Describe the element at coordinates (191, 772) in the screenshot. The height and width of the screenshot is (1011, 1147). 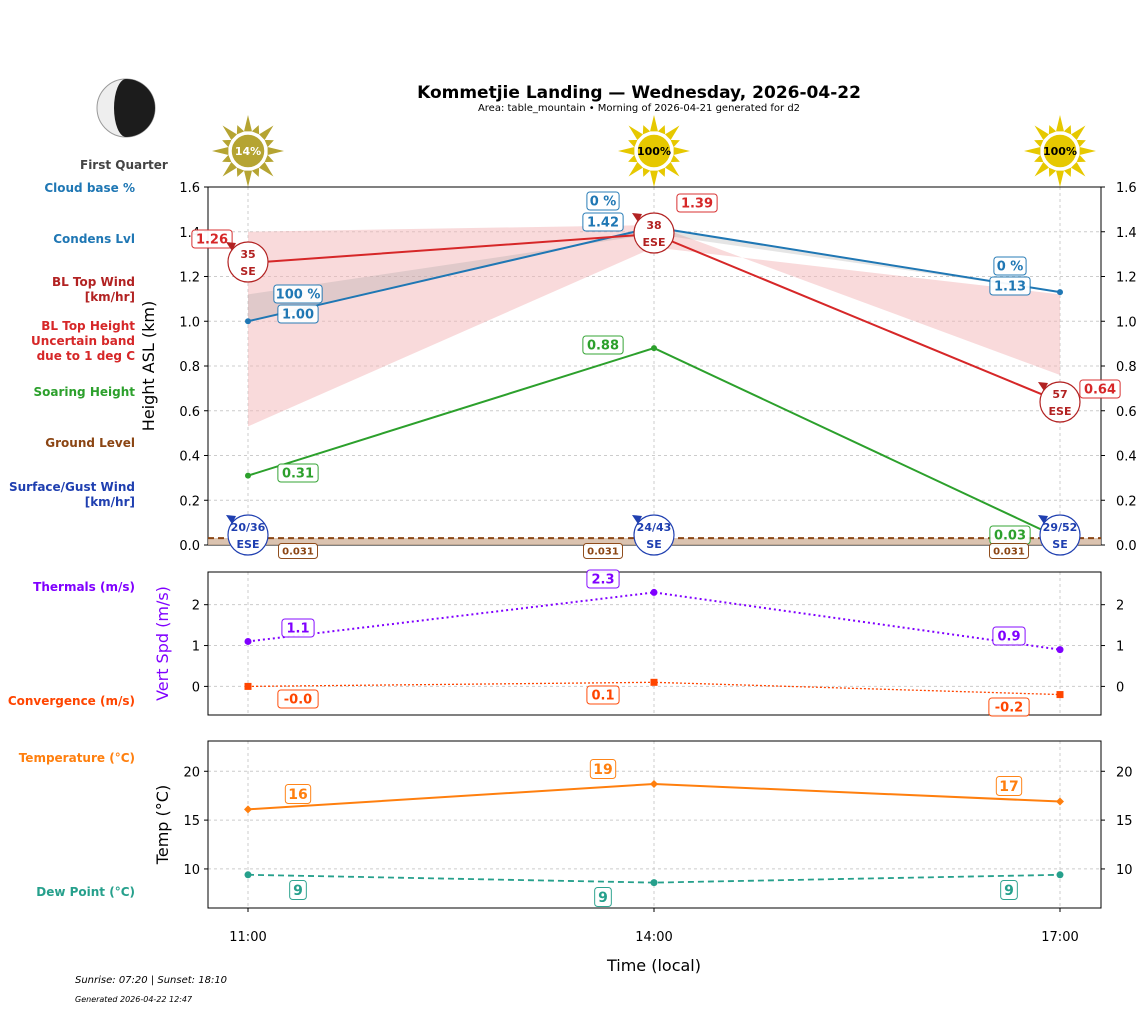
I see `y-tick-label: 20` at that location.